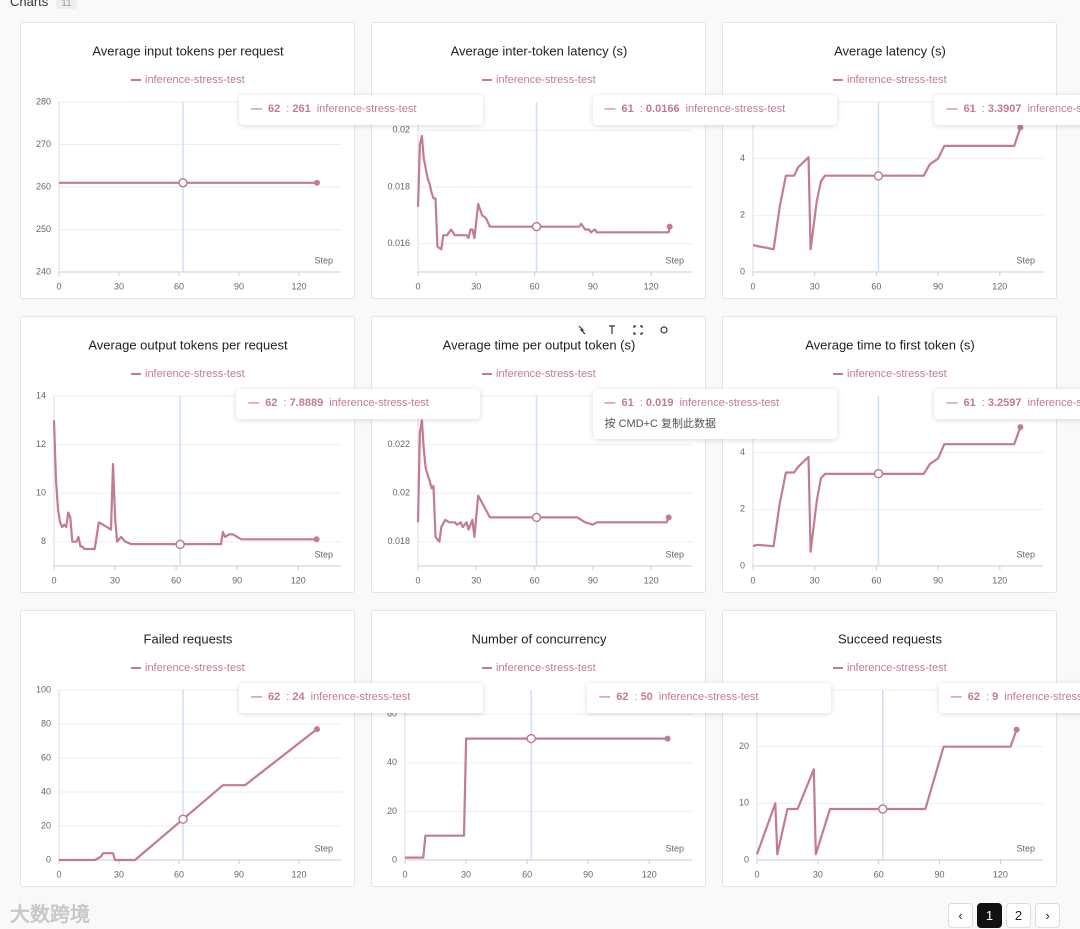  What do you see at coordinates (1018, 915) in the screenshot?
I see `page-button: 2` at bounding box center [1018, 915].